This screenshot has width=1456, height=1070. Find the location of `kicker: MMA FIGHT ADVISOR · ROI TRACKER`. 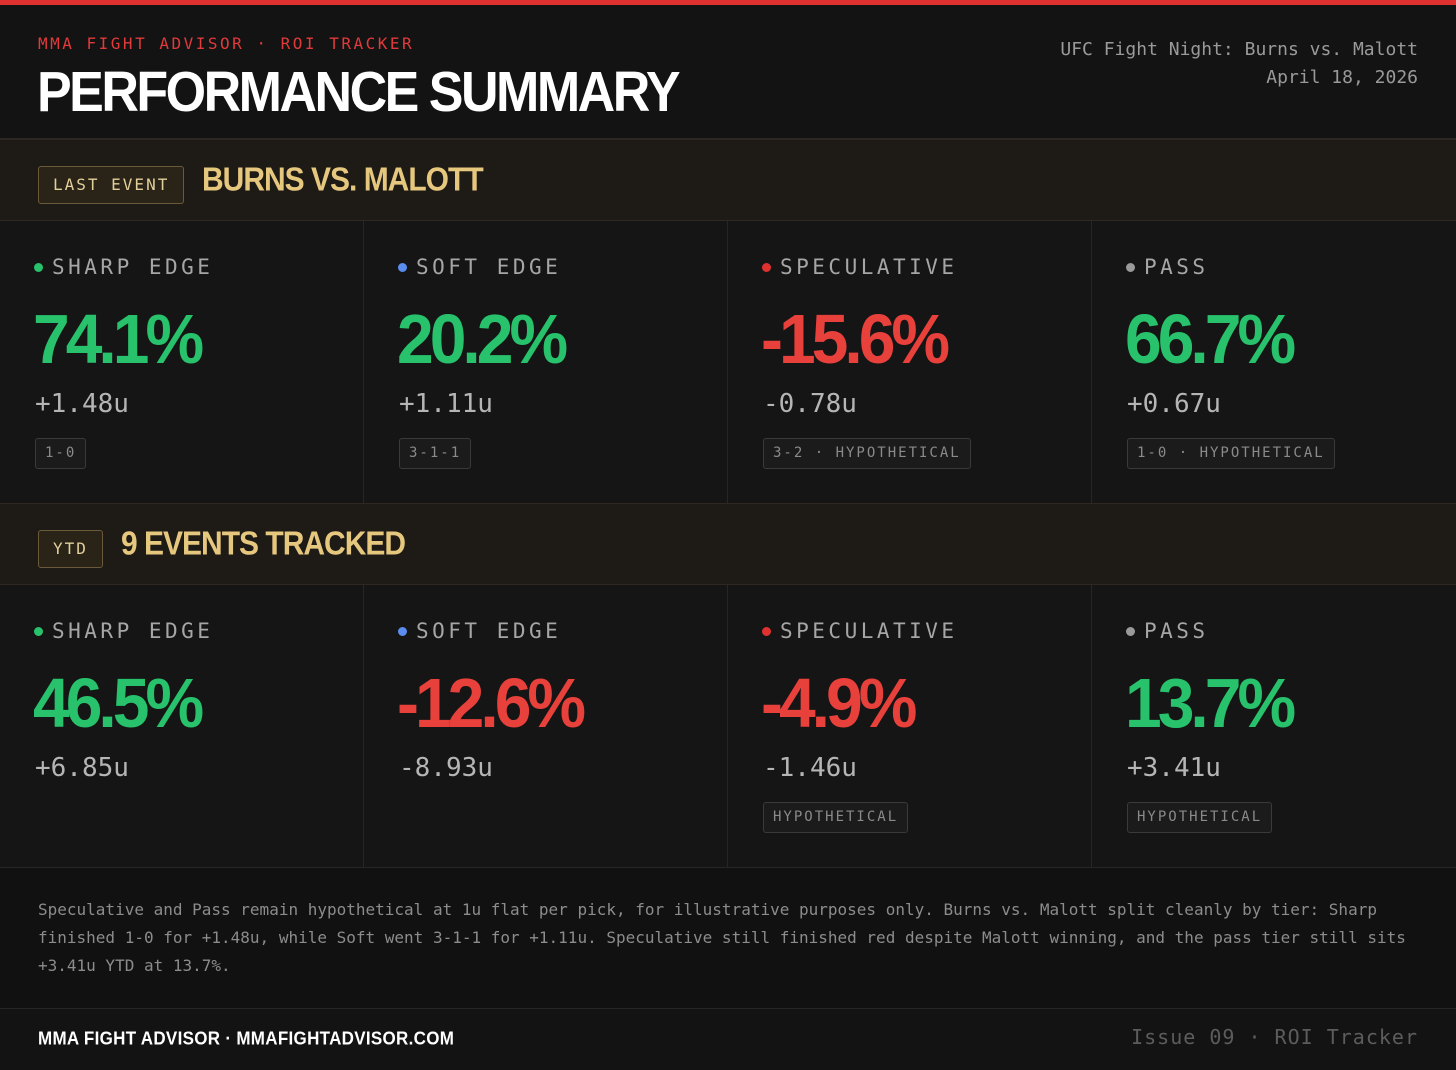

kicker: MMA FIGHT ADVISOR · ROI TRACKER is located at coordinates (226, 43).